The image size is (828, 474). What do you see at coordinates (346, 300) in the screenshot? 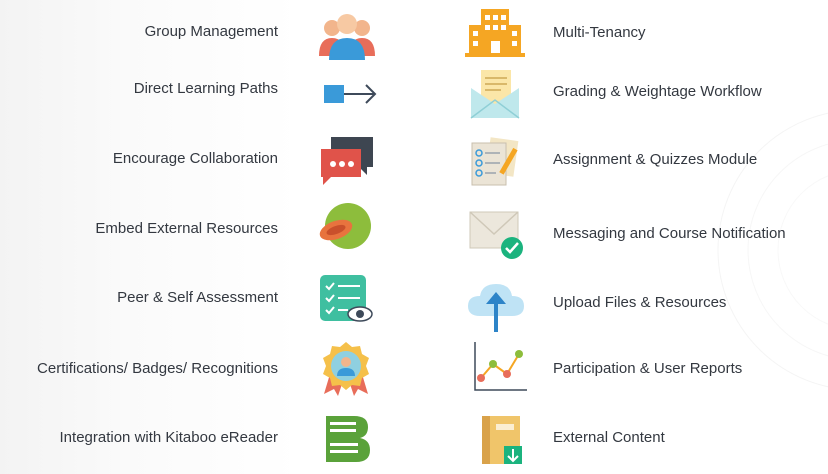
I see `assessment-checklist-icon` at bounding box center [346, 300].